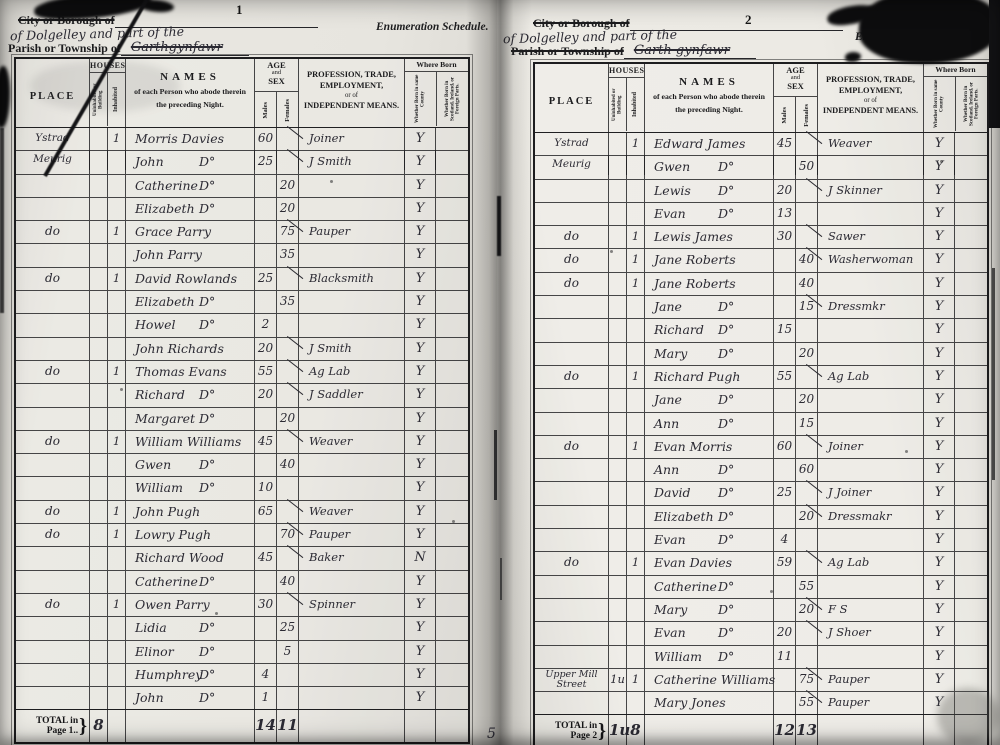 The image size is (1000, 745). I want to click on person-name: Lowry Pugh, so click(173, 535).